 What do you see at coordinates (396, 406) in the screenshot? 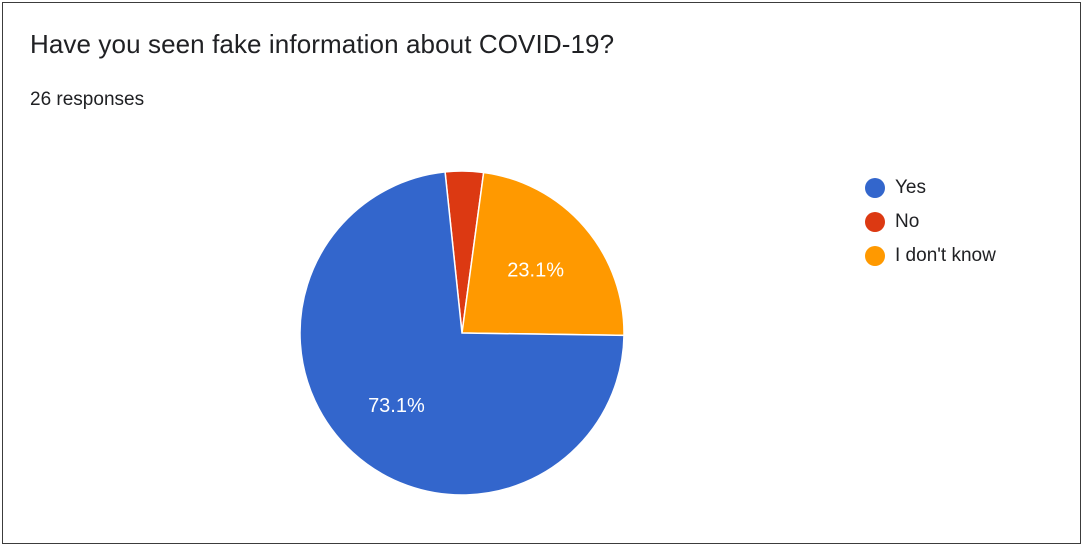
I see `pie-label-yes: 73.1%` at bounding box center [396, 406].